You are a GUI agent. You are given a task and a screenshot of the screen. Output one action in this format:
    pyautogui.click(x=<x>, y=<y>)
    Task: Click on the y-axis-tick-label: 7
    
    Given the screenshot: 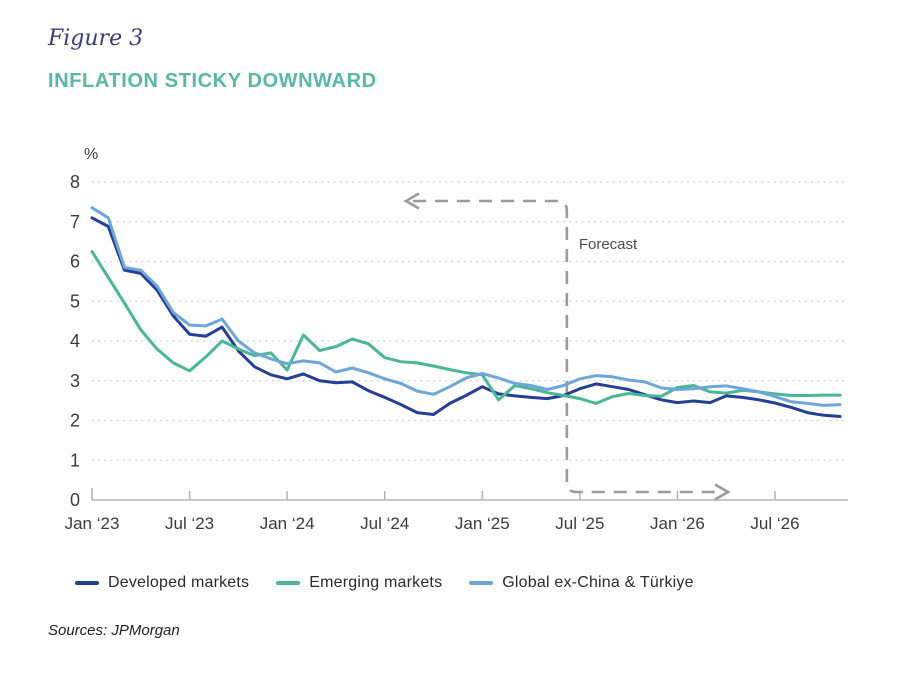 What is the action you would take?
    pyautogui.click(x=75, y=222)
    